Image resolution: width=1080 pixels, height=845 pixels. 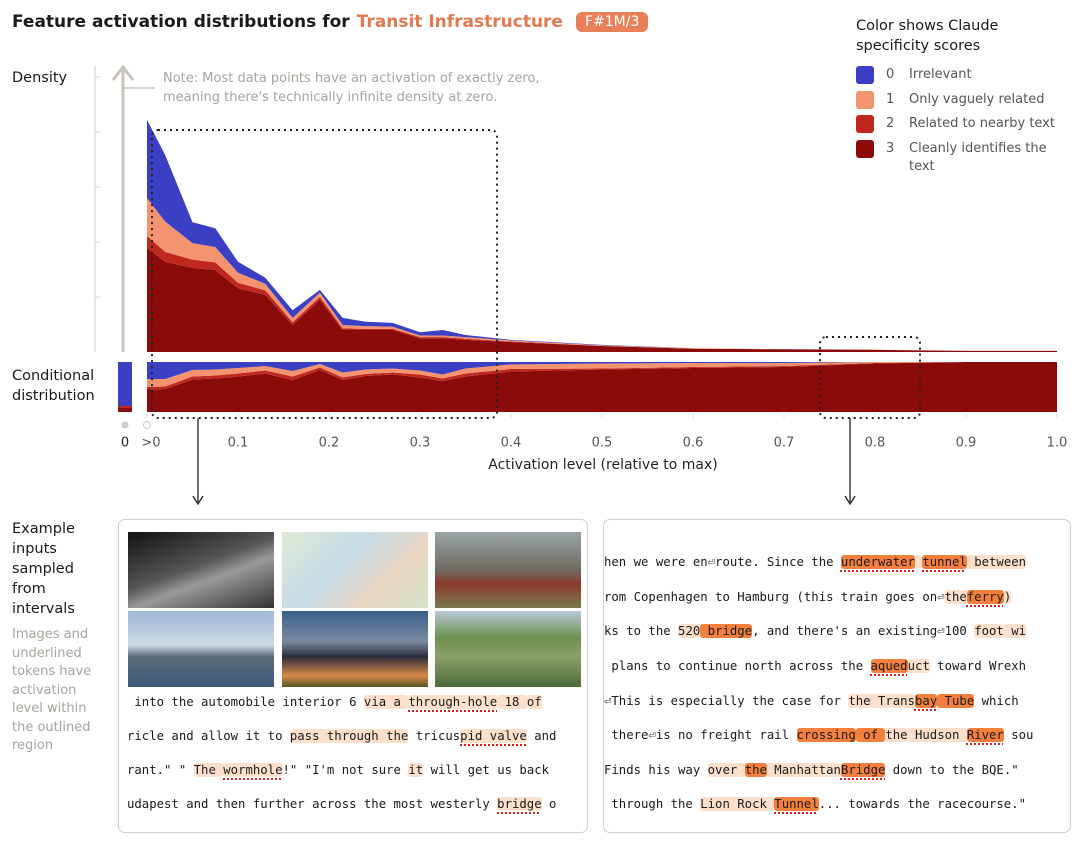 I want to click on token: ⏎This is especially the case for, so click(x=726, y=701).